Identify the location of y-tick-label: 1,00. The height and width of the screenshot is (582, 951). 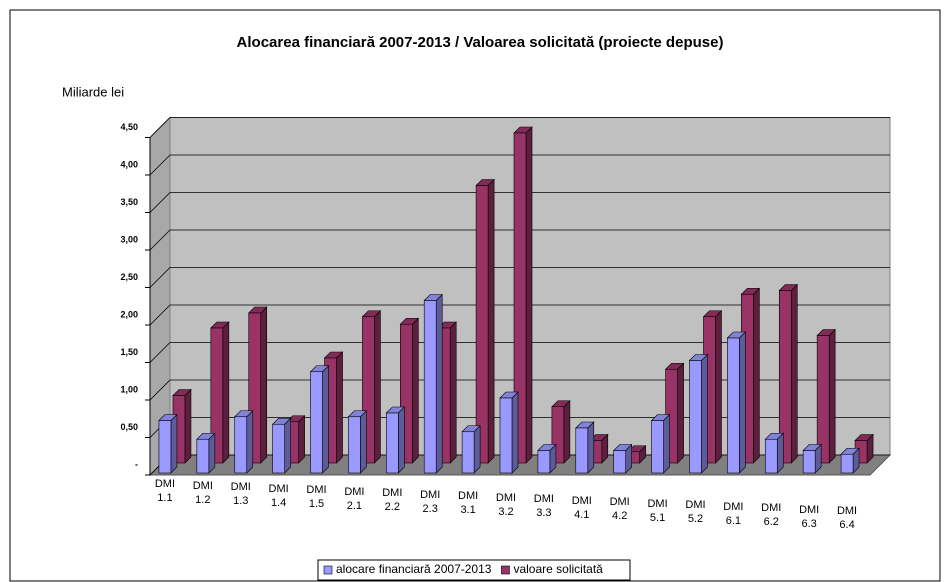
(129, 389).